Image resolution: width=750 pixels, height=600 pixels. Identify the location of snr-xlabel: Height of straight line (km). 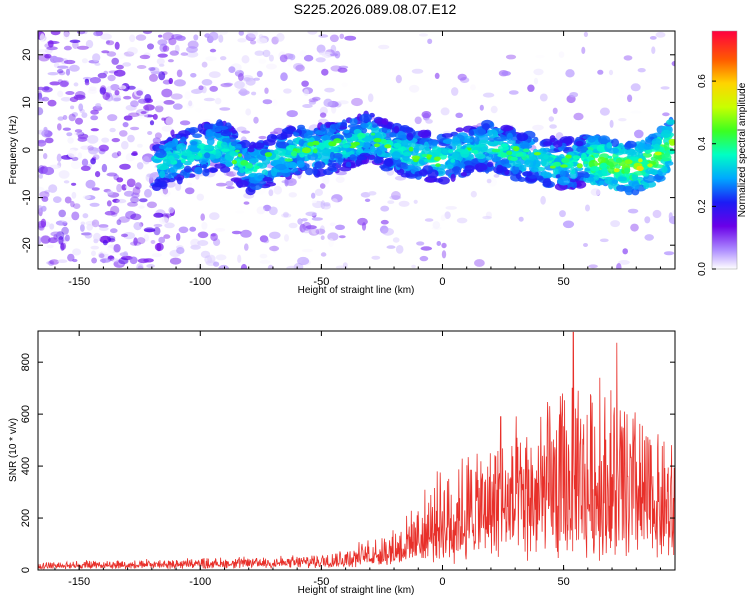
(356, 590).